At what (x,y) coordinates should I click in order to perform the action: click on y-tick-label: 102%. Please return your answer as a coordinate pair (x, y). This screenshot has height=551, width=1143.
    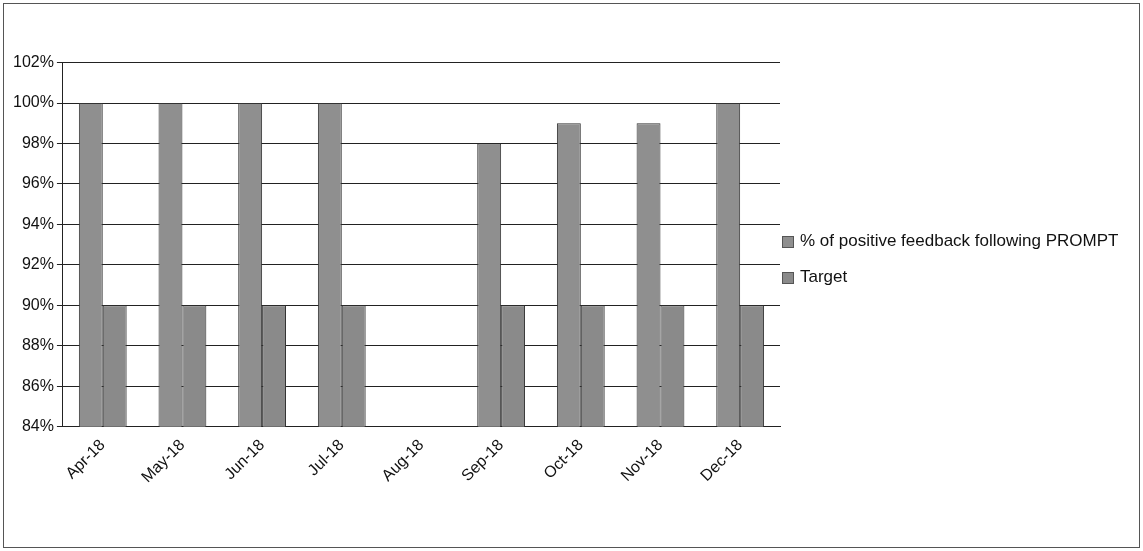
    Looking at the image, I should click on (33, 62).